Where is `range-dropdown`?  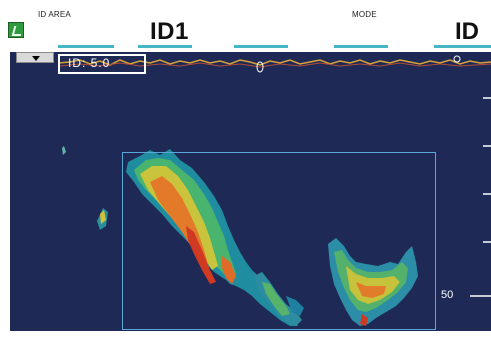
range-dropdown is located at coordinates (35, 57).